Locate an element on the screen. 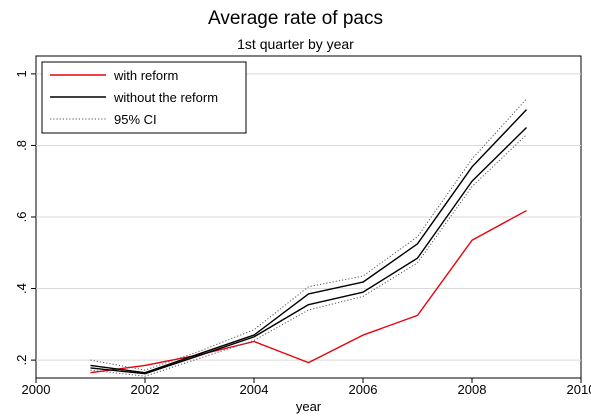 The image size is (591, 416). chart-title: Average rate of pacs is located at coordinates (295, 18).